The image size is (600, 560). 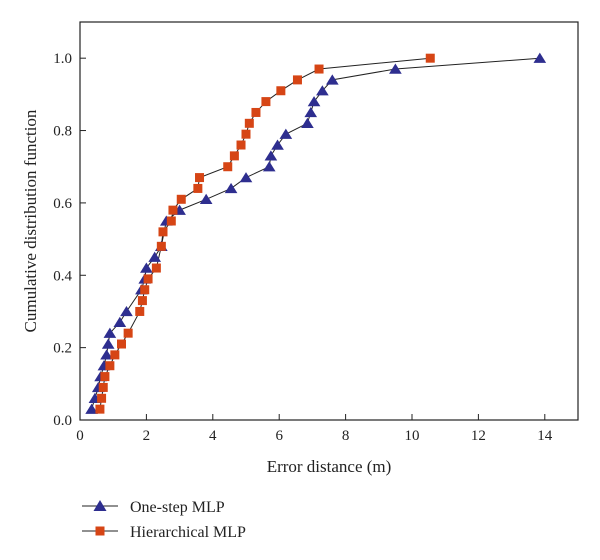 I want to click on y-tick-label: 0.6, so click(x=62, y=204).